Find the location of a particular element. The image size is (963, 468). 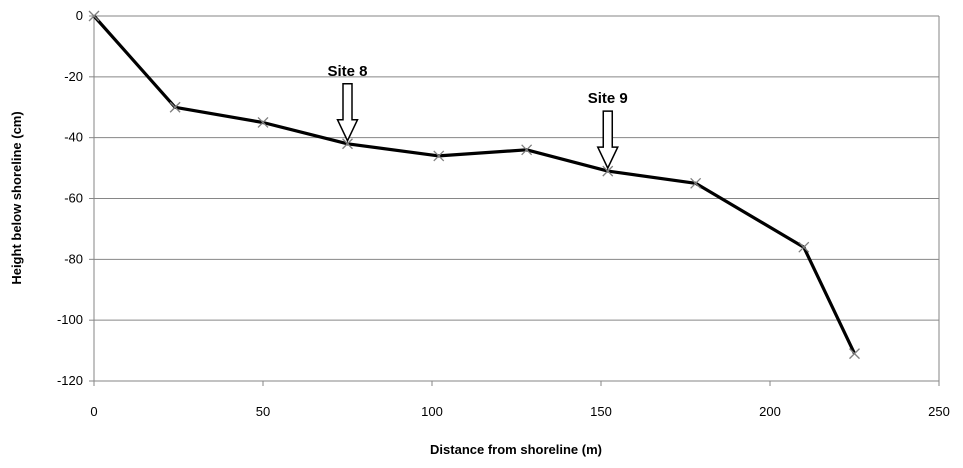

x-tick-label-4: 200 is located at coordinates (770, 411).